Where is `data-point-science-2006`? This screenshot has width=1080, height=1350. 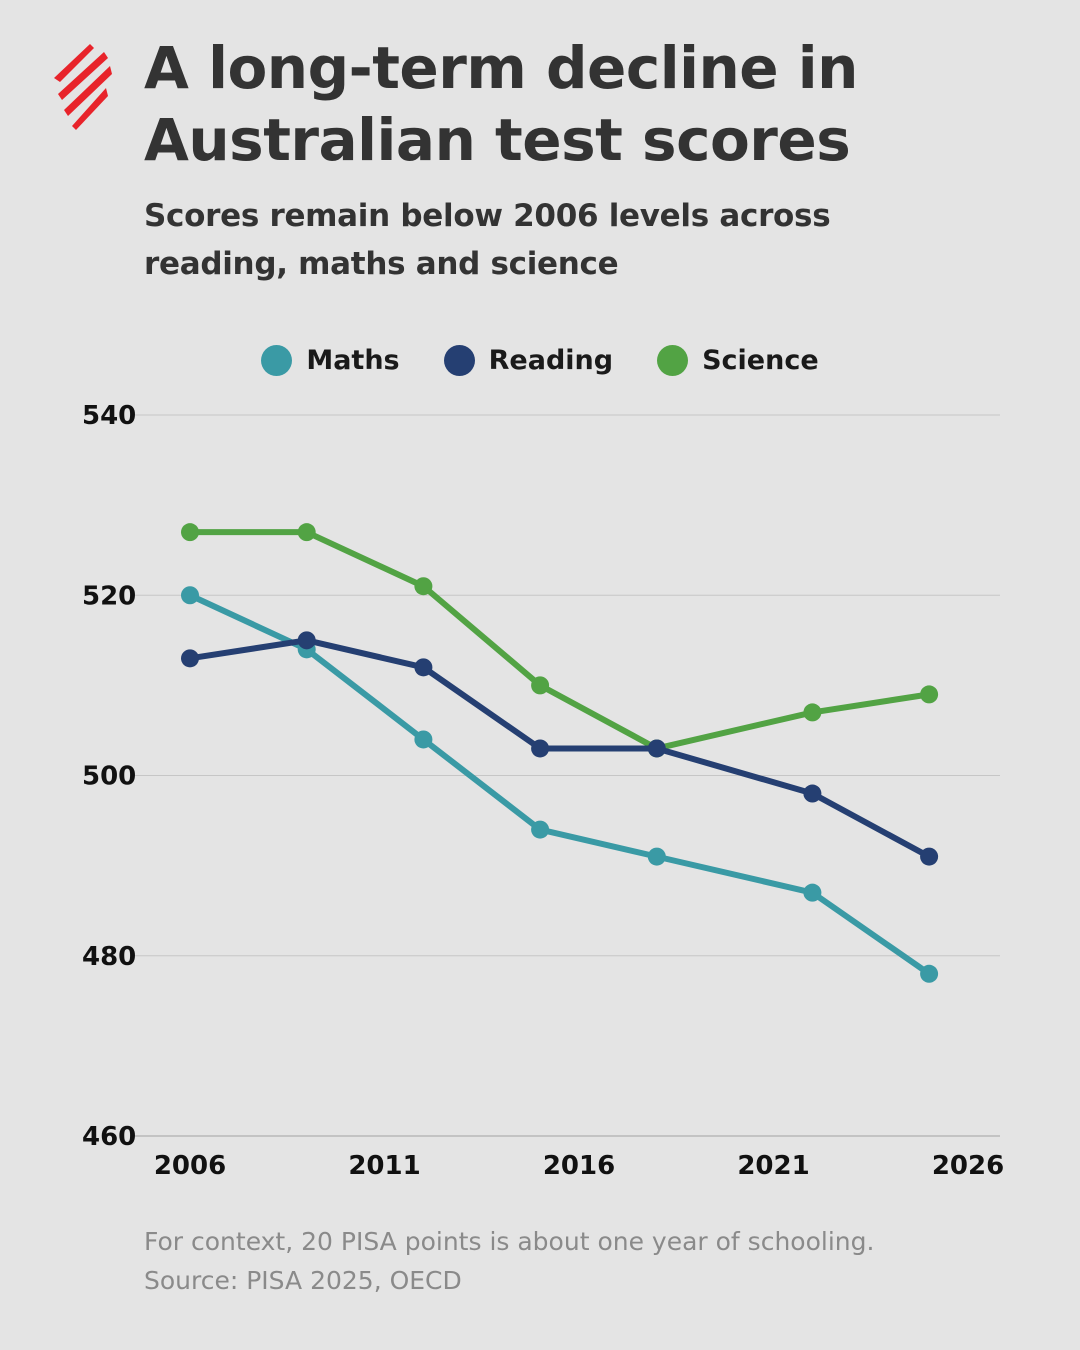 data-point-science-2006 is located at coordinates (190, 532).